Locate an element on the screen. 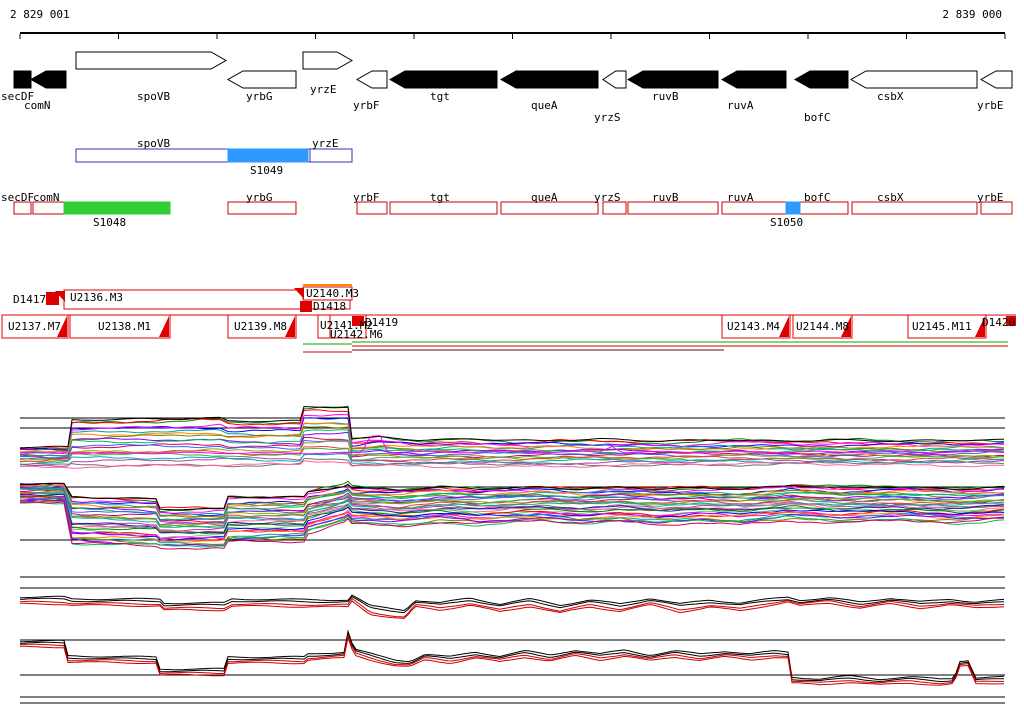 This screenshot has height=714, width=1024. probe-label-u2139-m8: U2139.M8 is located at coordinates (260, 326).